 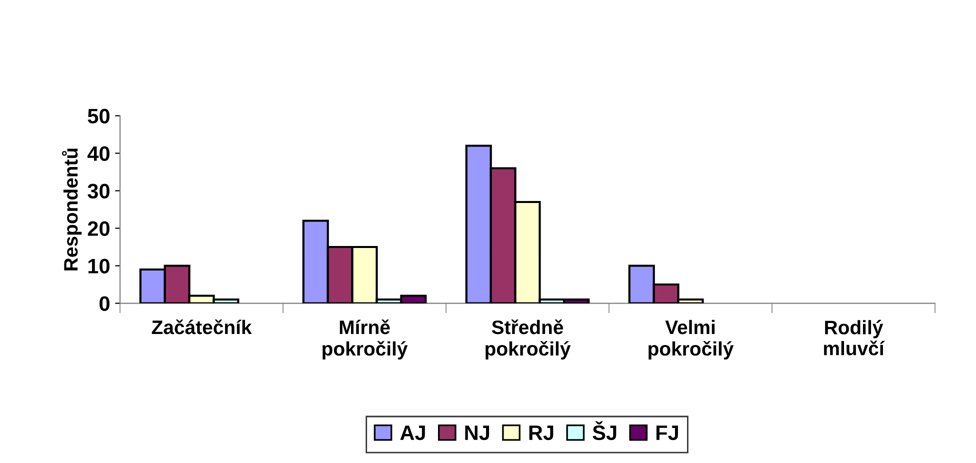 I want to click on y-tick-label: 40, so click(x=98, y=154).